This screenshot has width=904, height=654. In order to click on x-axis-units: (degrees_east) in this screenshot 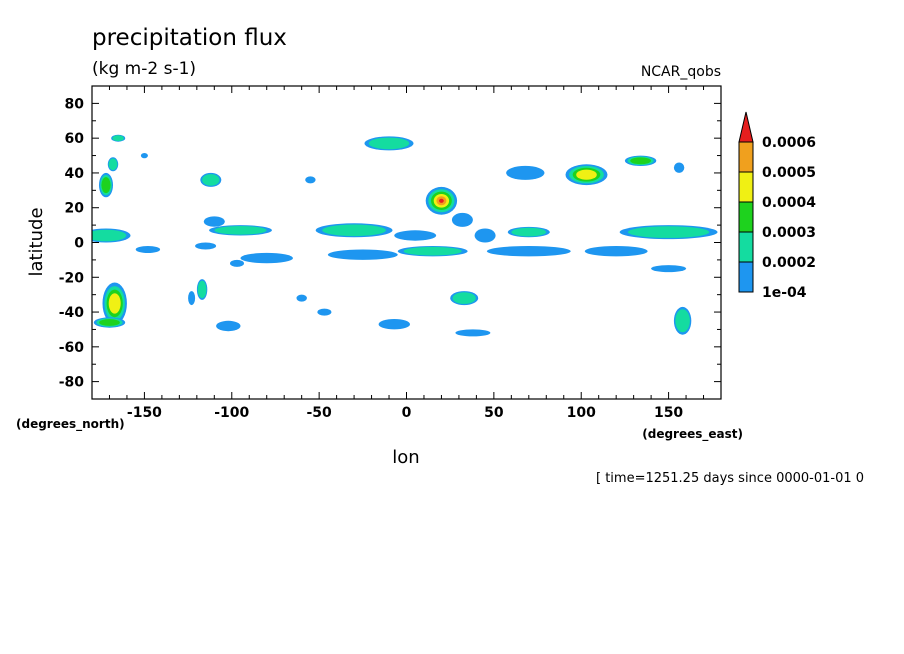, I will do `click(692, 434)`.